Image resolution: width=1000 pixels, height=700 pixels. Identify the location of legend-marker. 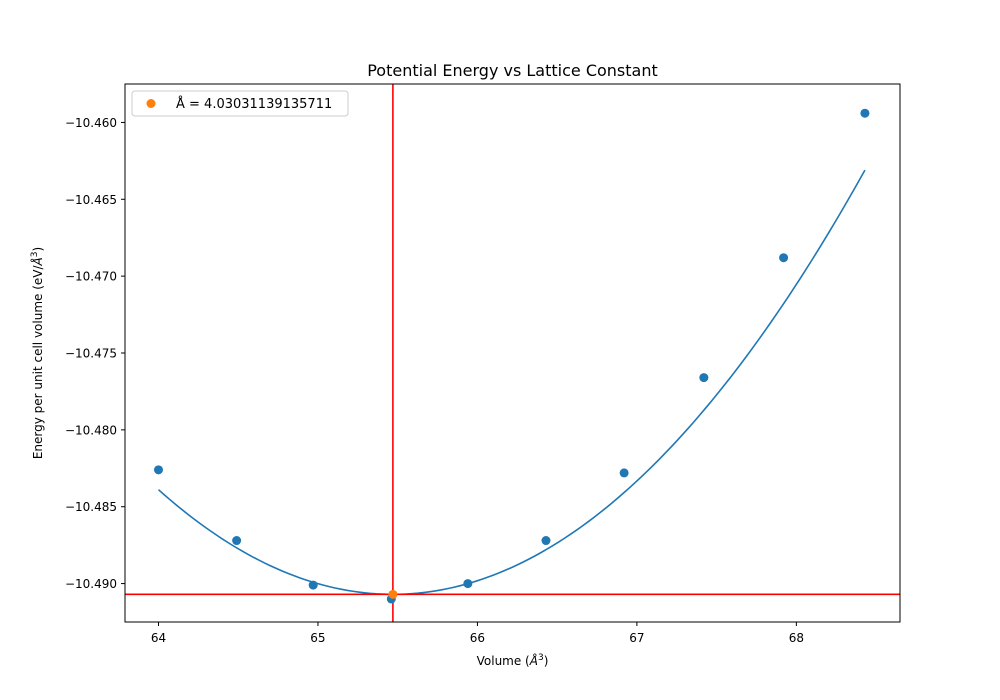
(151, 103).